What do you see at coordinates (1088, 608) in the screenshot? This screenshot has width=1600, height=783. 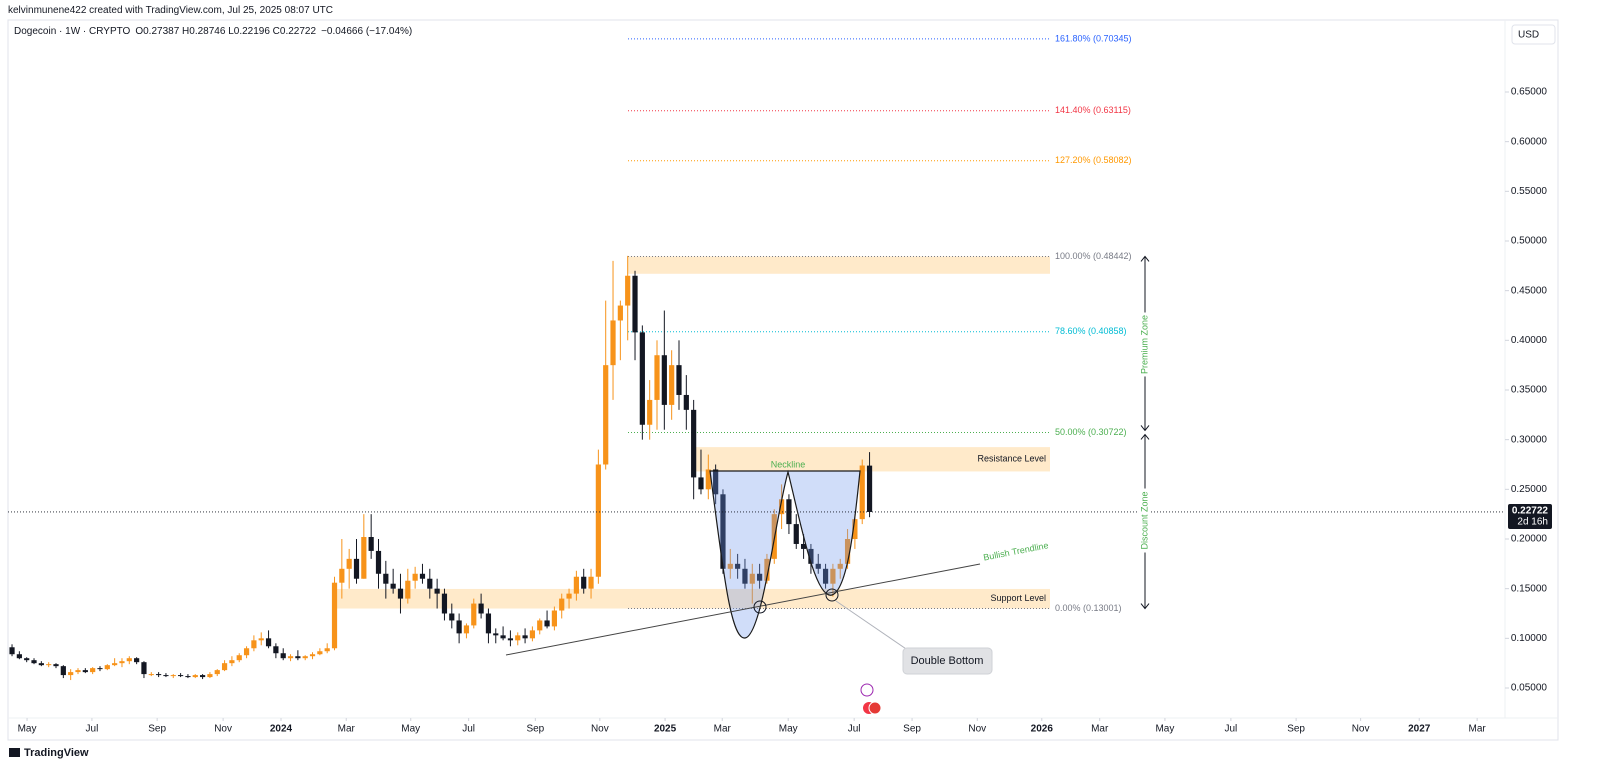 I see `fib-label: 0.00% (0.13001)` at bounding box center [1088, 608].